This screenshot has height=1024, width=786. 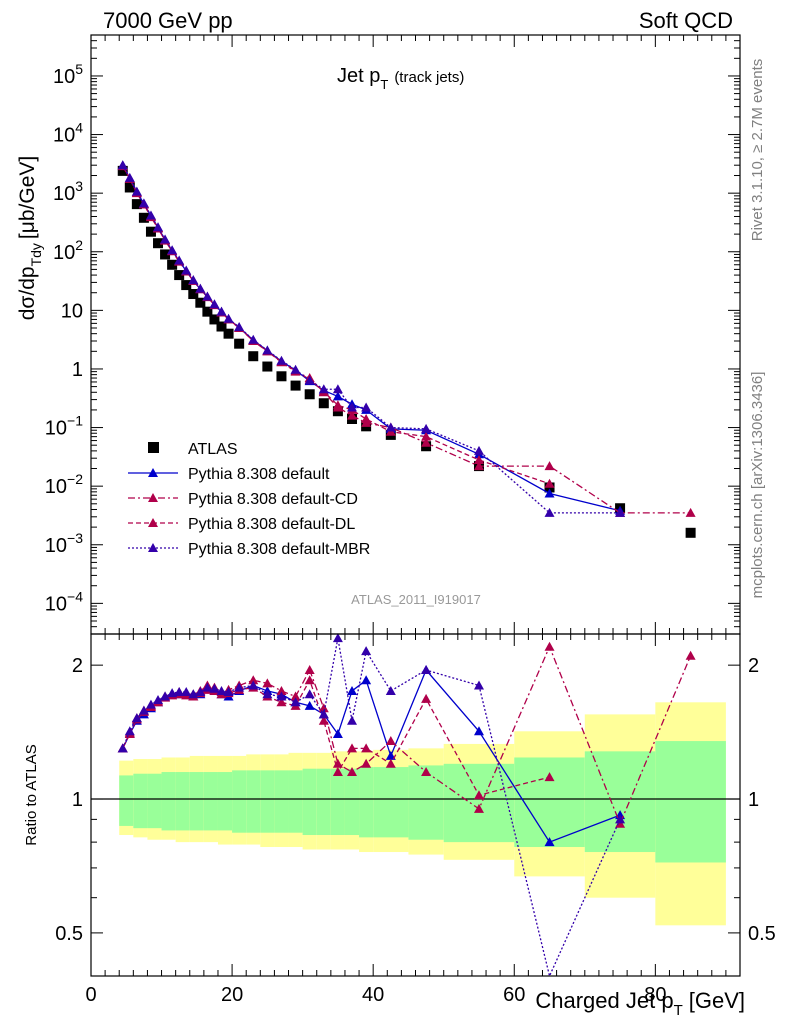 I want to click on legend-marker-triangle, so click(x=153, y=522).